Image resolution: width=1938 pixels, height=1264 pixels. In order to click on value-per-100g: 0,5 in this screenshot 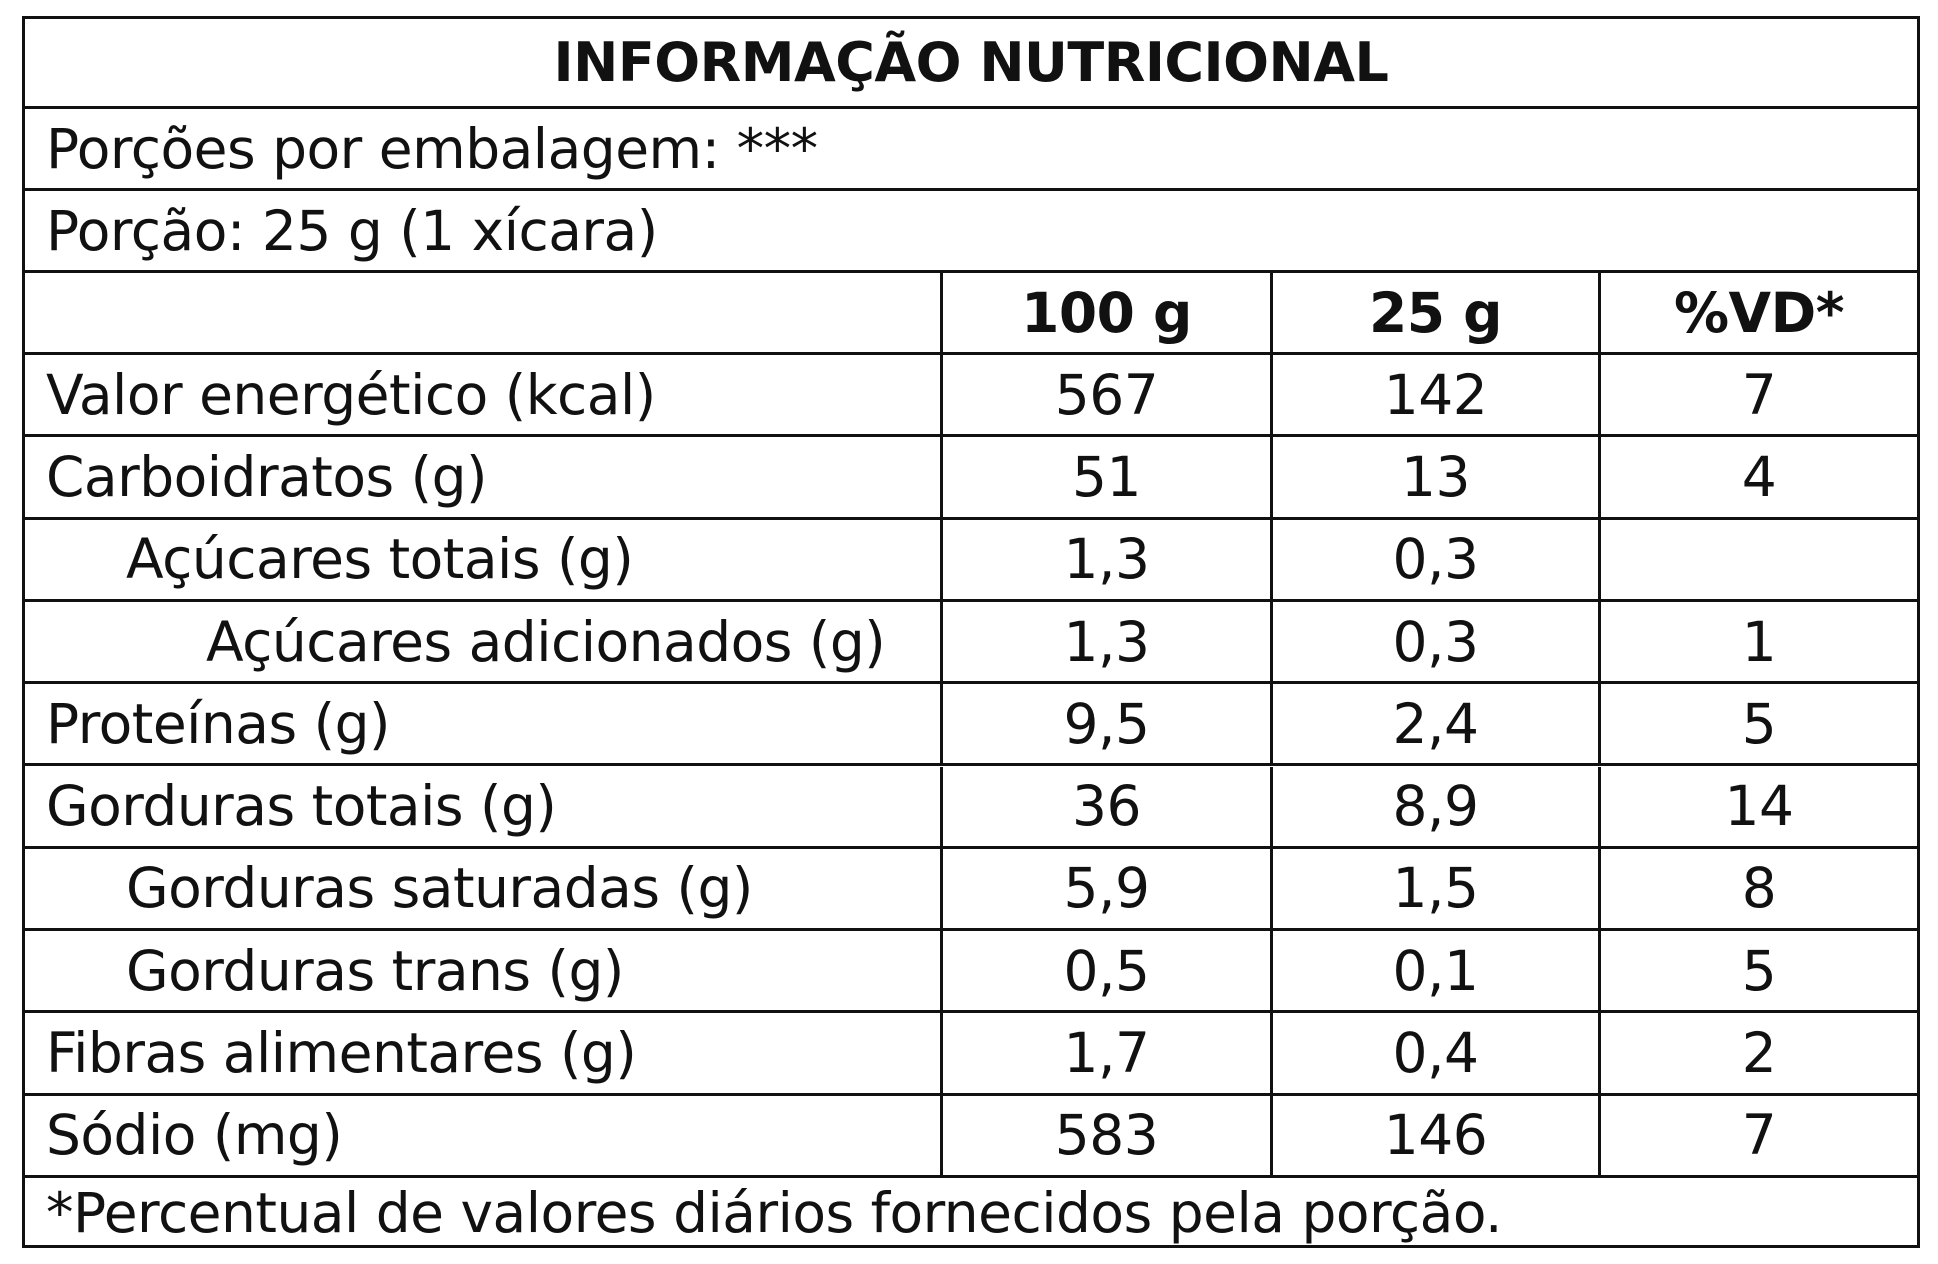, I will do `click(1105, 971)`.